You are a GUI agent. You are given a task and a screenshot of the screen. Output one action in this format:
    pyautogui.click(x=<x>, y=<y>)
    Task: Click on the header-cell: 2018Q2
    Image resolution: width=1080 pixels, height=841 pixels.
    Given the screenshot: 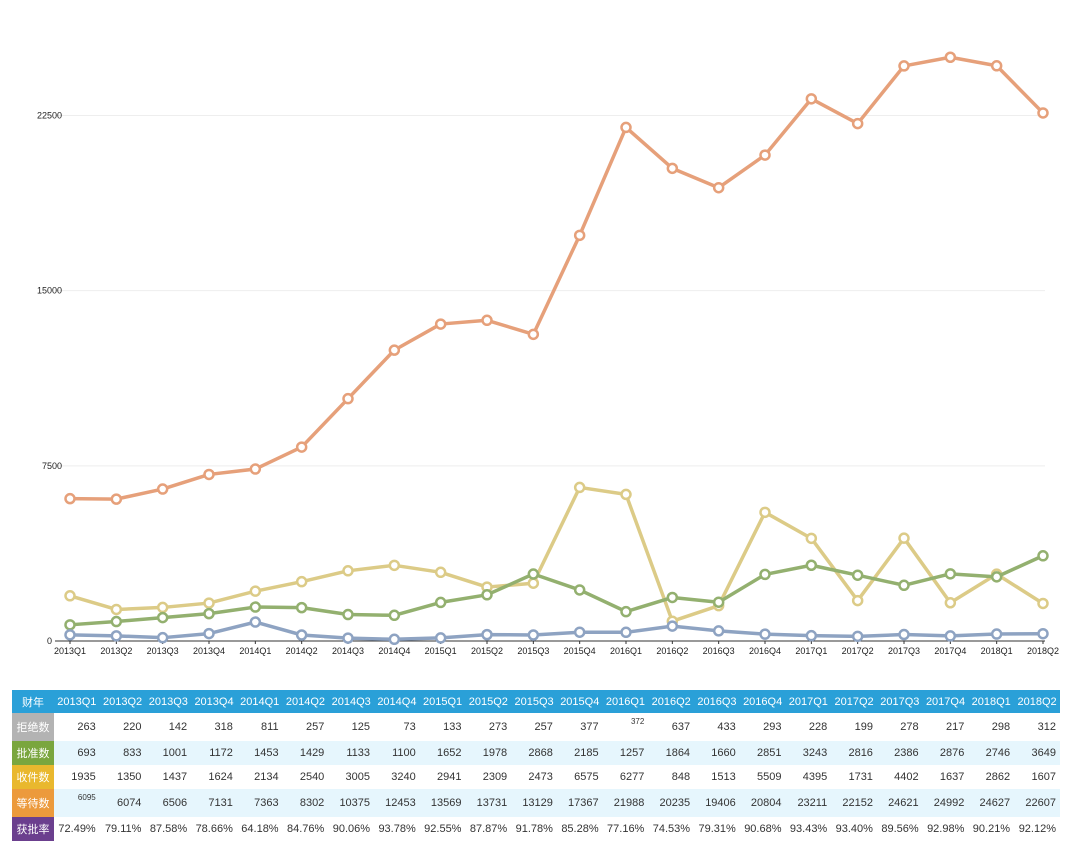 What is the action you would take?
    pyautogui.click(x=1037, y=701)
    